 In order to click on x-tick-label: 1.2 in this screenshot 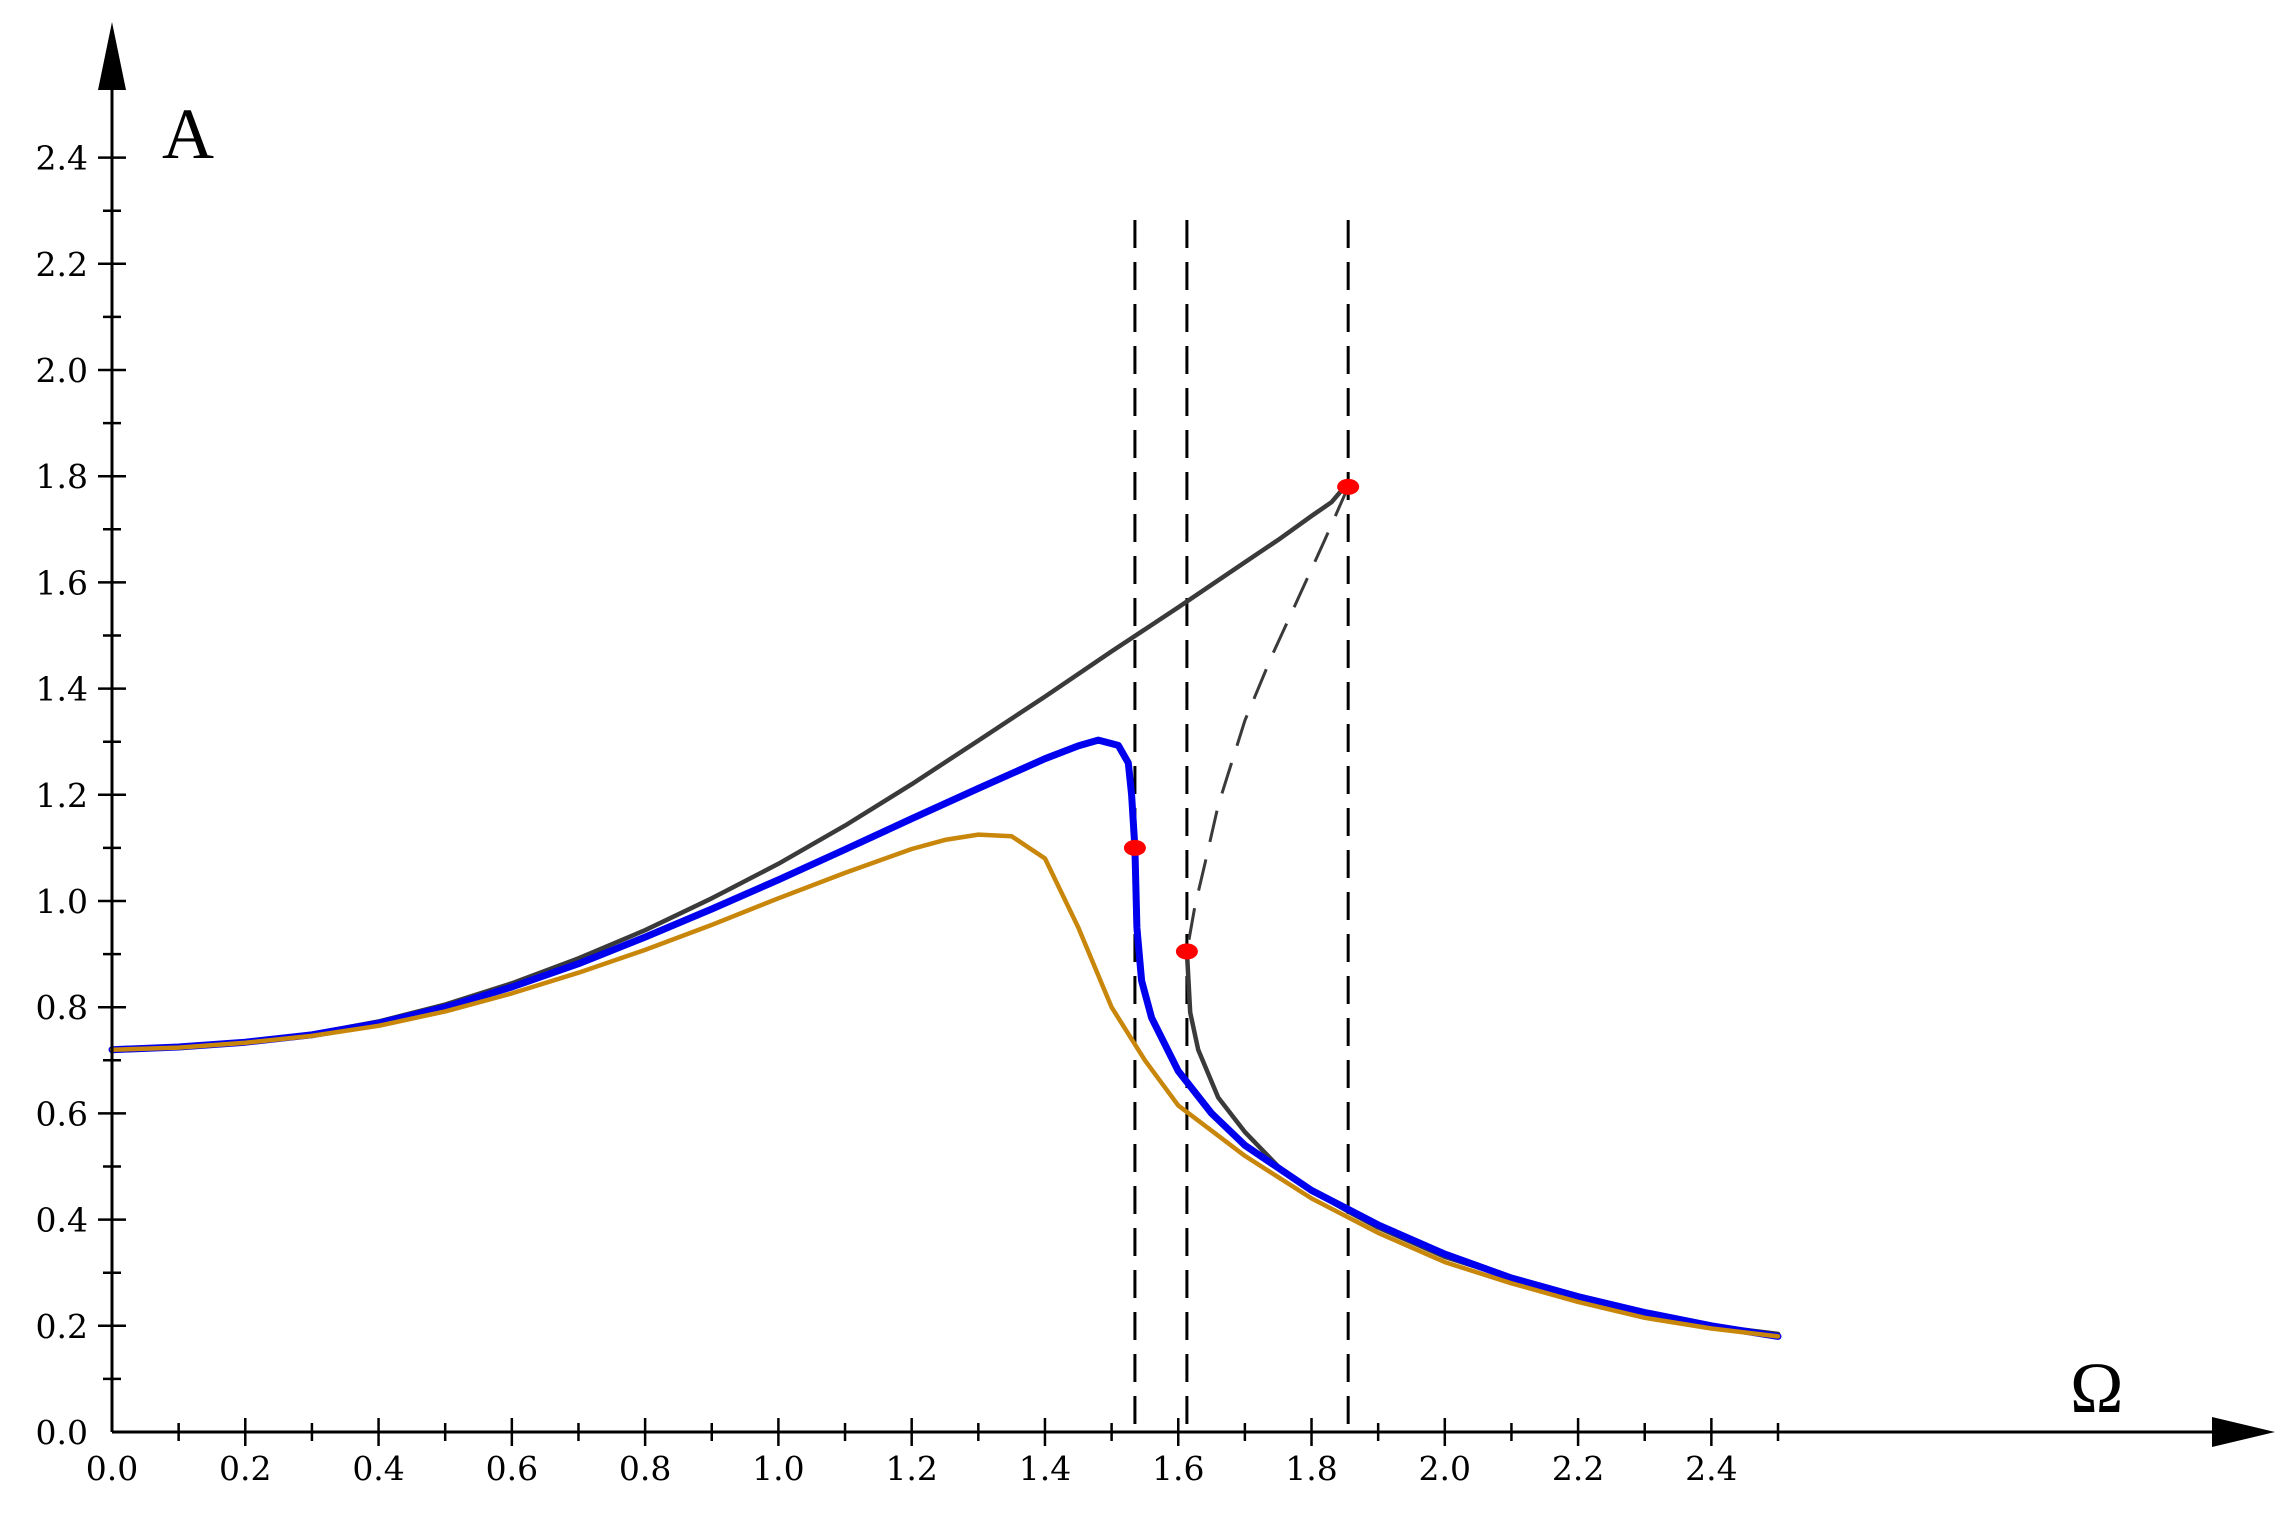, I will do `click(911, 1468)`.